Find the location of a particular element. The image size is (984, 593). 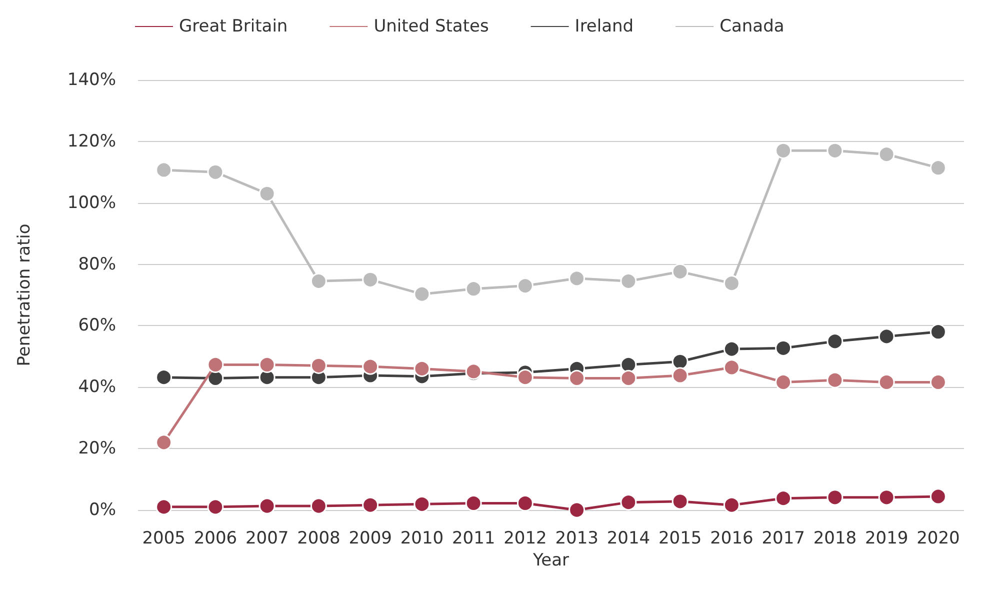

x-tick-label: 2006 is located at coordinates (216, 538).